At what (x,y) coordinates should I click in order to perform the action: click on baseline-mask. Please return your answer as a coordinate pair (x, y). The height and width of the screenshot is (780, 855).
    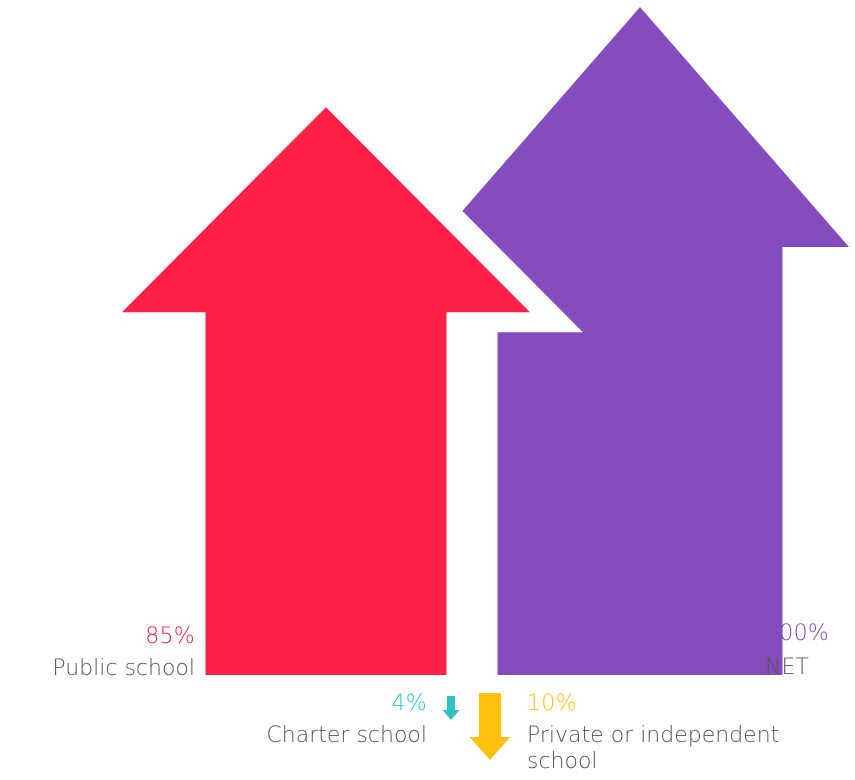
    Looking at the image, I should click on (427, 727).